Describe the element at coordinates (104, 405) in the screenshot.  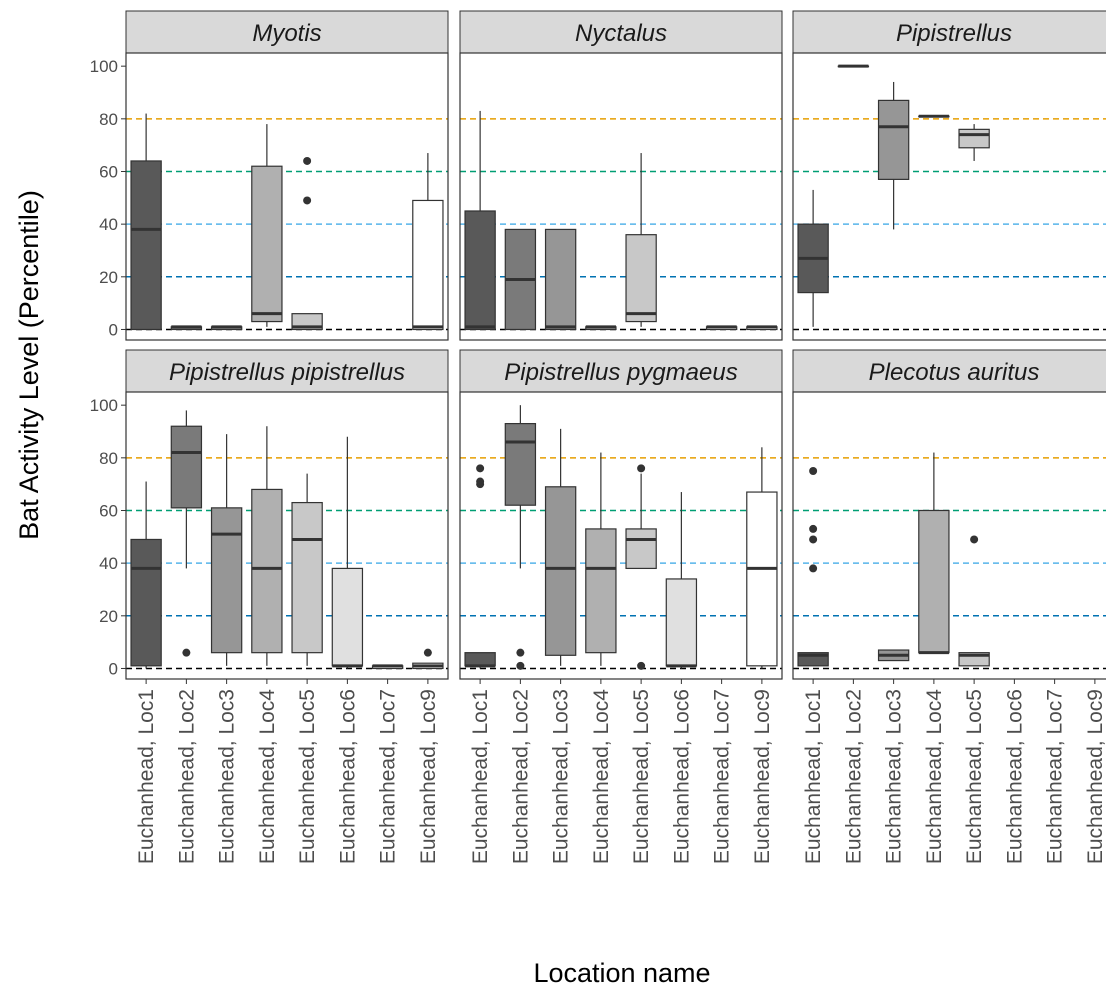
I see `y-tick-label: 100` at that location.